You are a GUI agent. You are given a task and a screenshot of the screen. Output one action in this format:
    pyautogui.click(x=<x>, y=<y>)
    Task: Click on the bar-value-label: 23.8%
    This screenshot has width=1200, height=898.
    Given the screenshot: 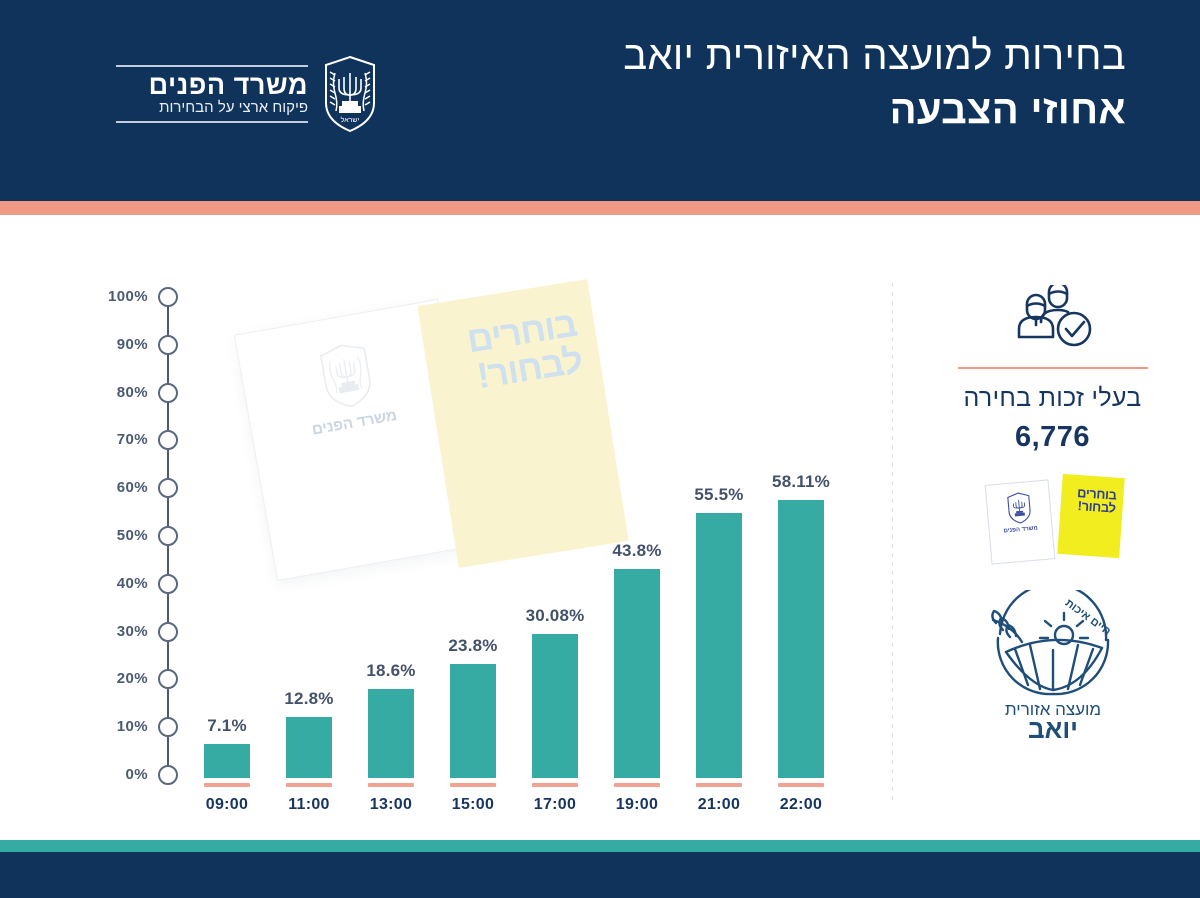 What is the action you would take?
    pyautogui.click(x=473, y=646)
    